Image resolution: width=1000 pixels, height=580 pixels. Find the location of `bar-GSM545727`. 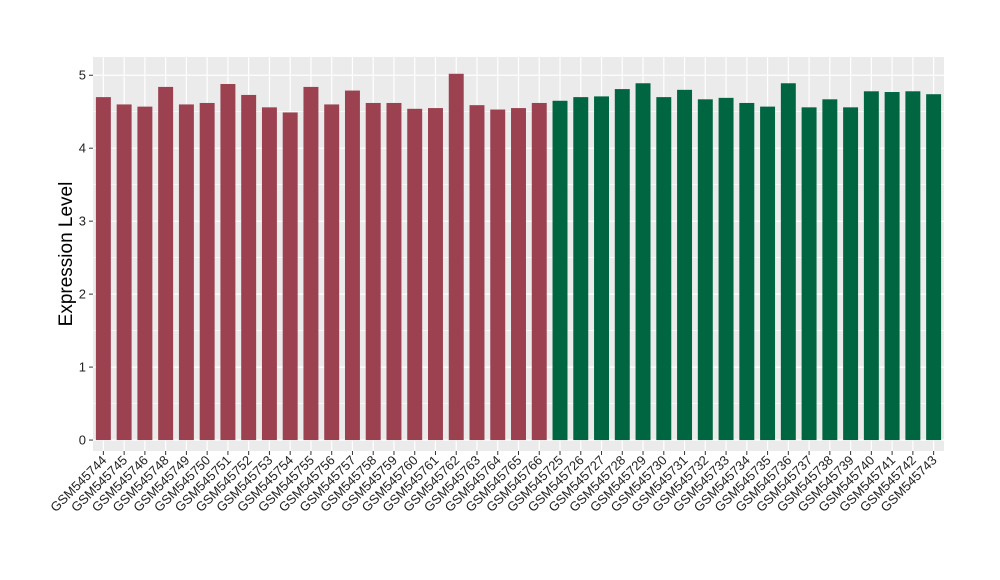

bar-GSM545727 is located at coordinates (601, 268).